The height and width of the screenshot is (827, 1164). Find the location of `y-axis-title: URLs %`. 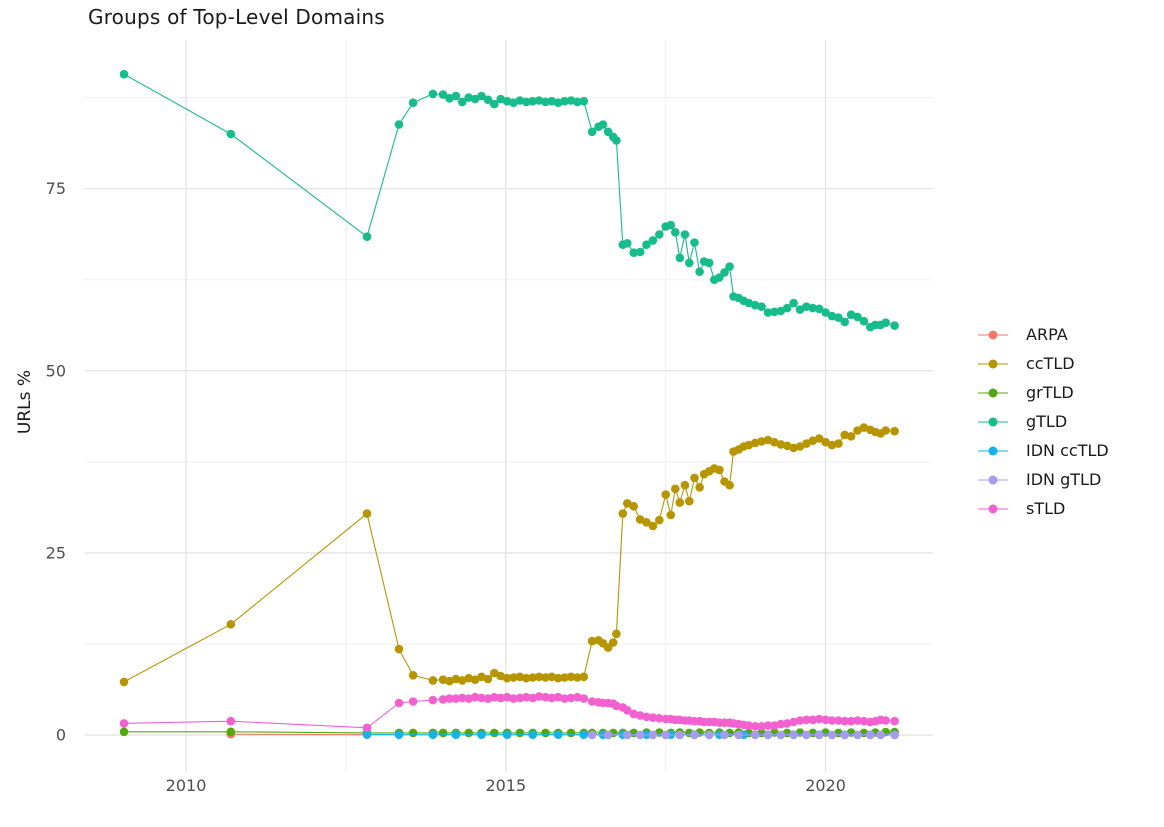

y-axis-title: URLs % is located at coordinates (25, 402).